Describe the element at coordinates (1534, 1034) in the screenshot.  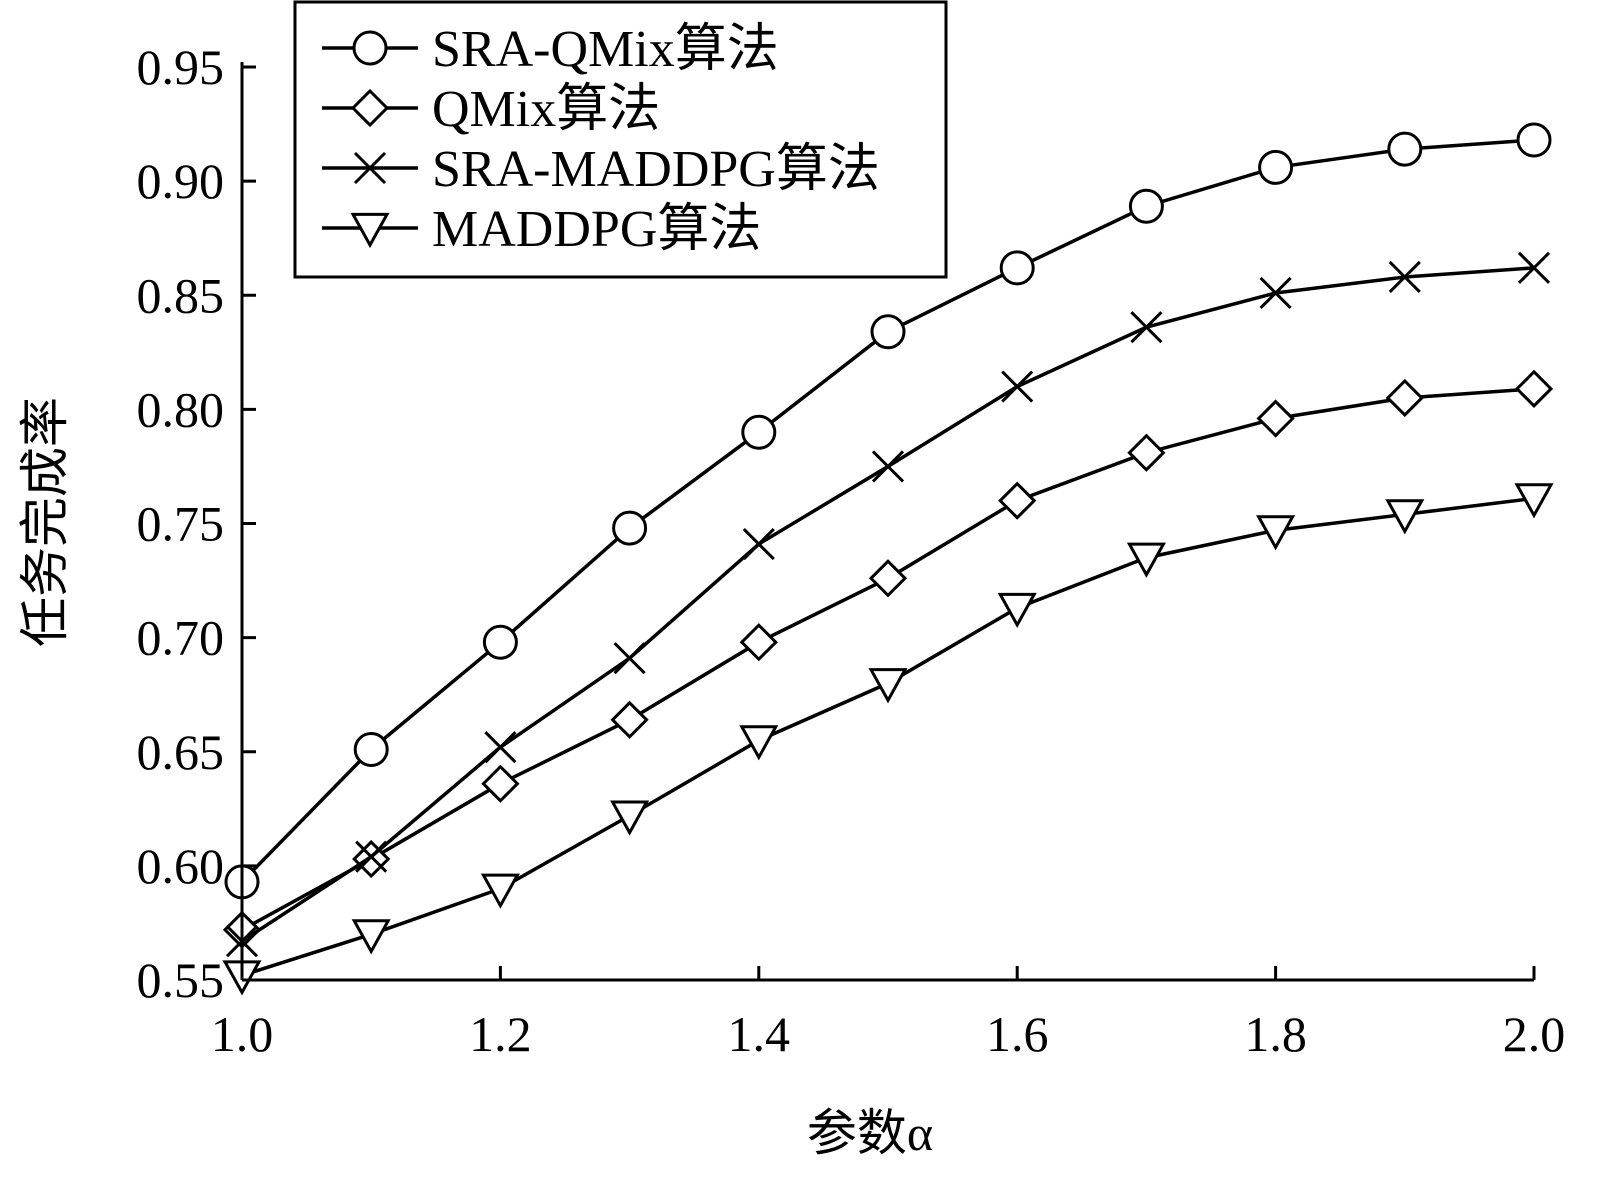
I see `x-tick-label: 2.0` at that location.